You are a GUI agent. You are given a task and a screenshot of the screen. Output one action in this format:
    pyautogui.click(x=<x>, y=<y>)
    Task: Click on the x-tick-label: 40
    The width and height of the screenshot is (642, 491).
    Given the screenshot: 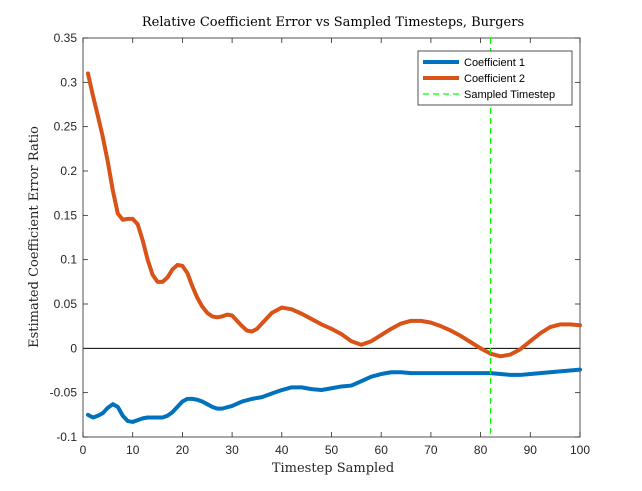 What is the action you would take?
    pyautogui.click(x=282, y=450)
    